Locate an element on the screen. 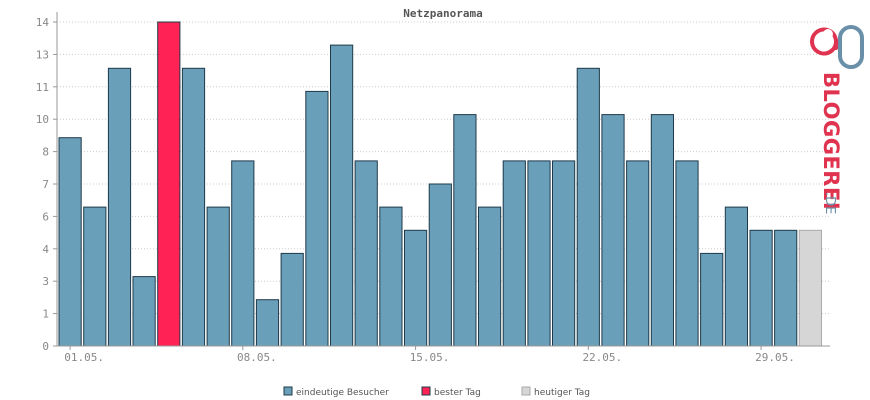 This screenshot has width=870, height=400. y-tick-label: 11 is located at coordinates (42, 87).